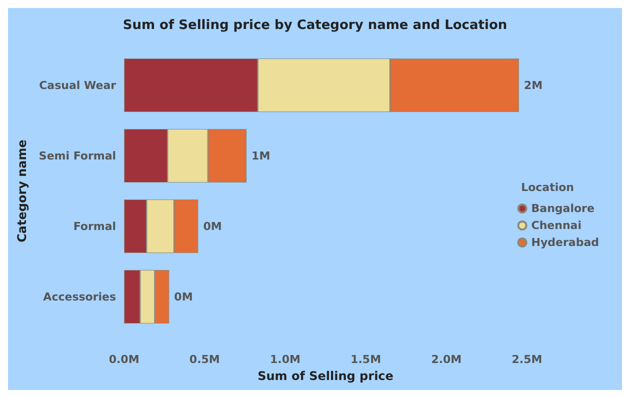  I want to click on x-axis-title: Sum of Selling price, so click(326, 375).